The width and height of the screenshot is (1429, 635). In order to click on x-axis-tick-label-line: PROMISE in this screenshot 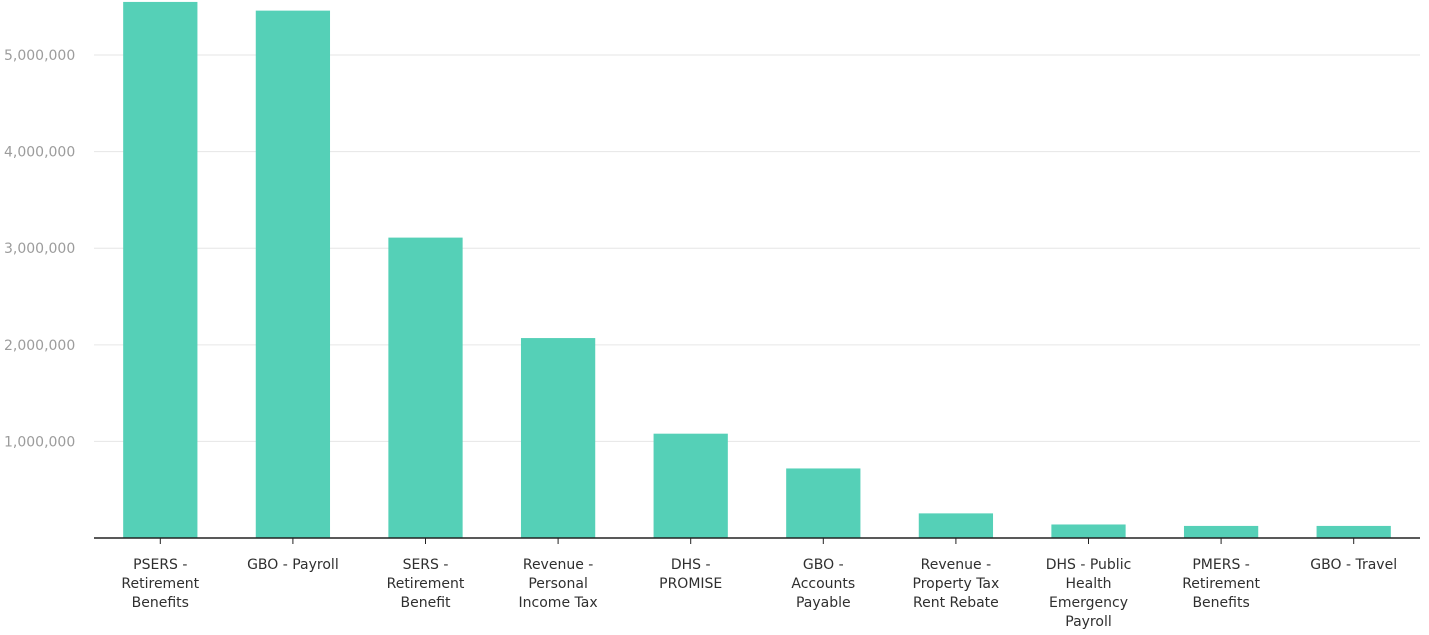, I will do `click(690, 584)`.